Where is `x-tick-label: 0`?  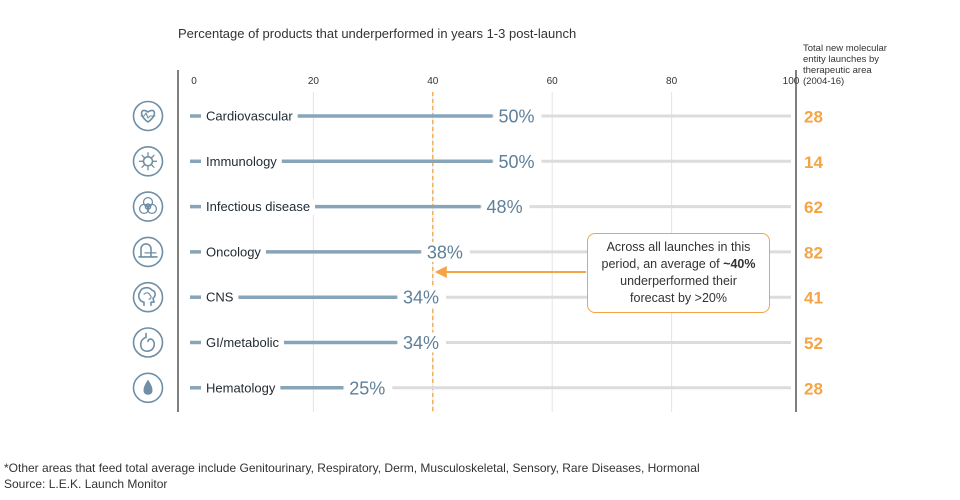 x-tick-label: 0 is located at coordinates (194, 81).